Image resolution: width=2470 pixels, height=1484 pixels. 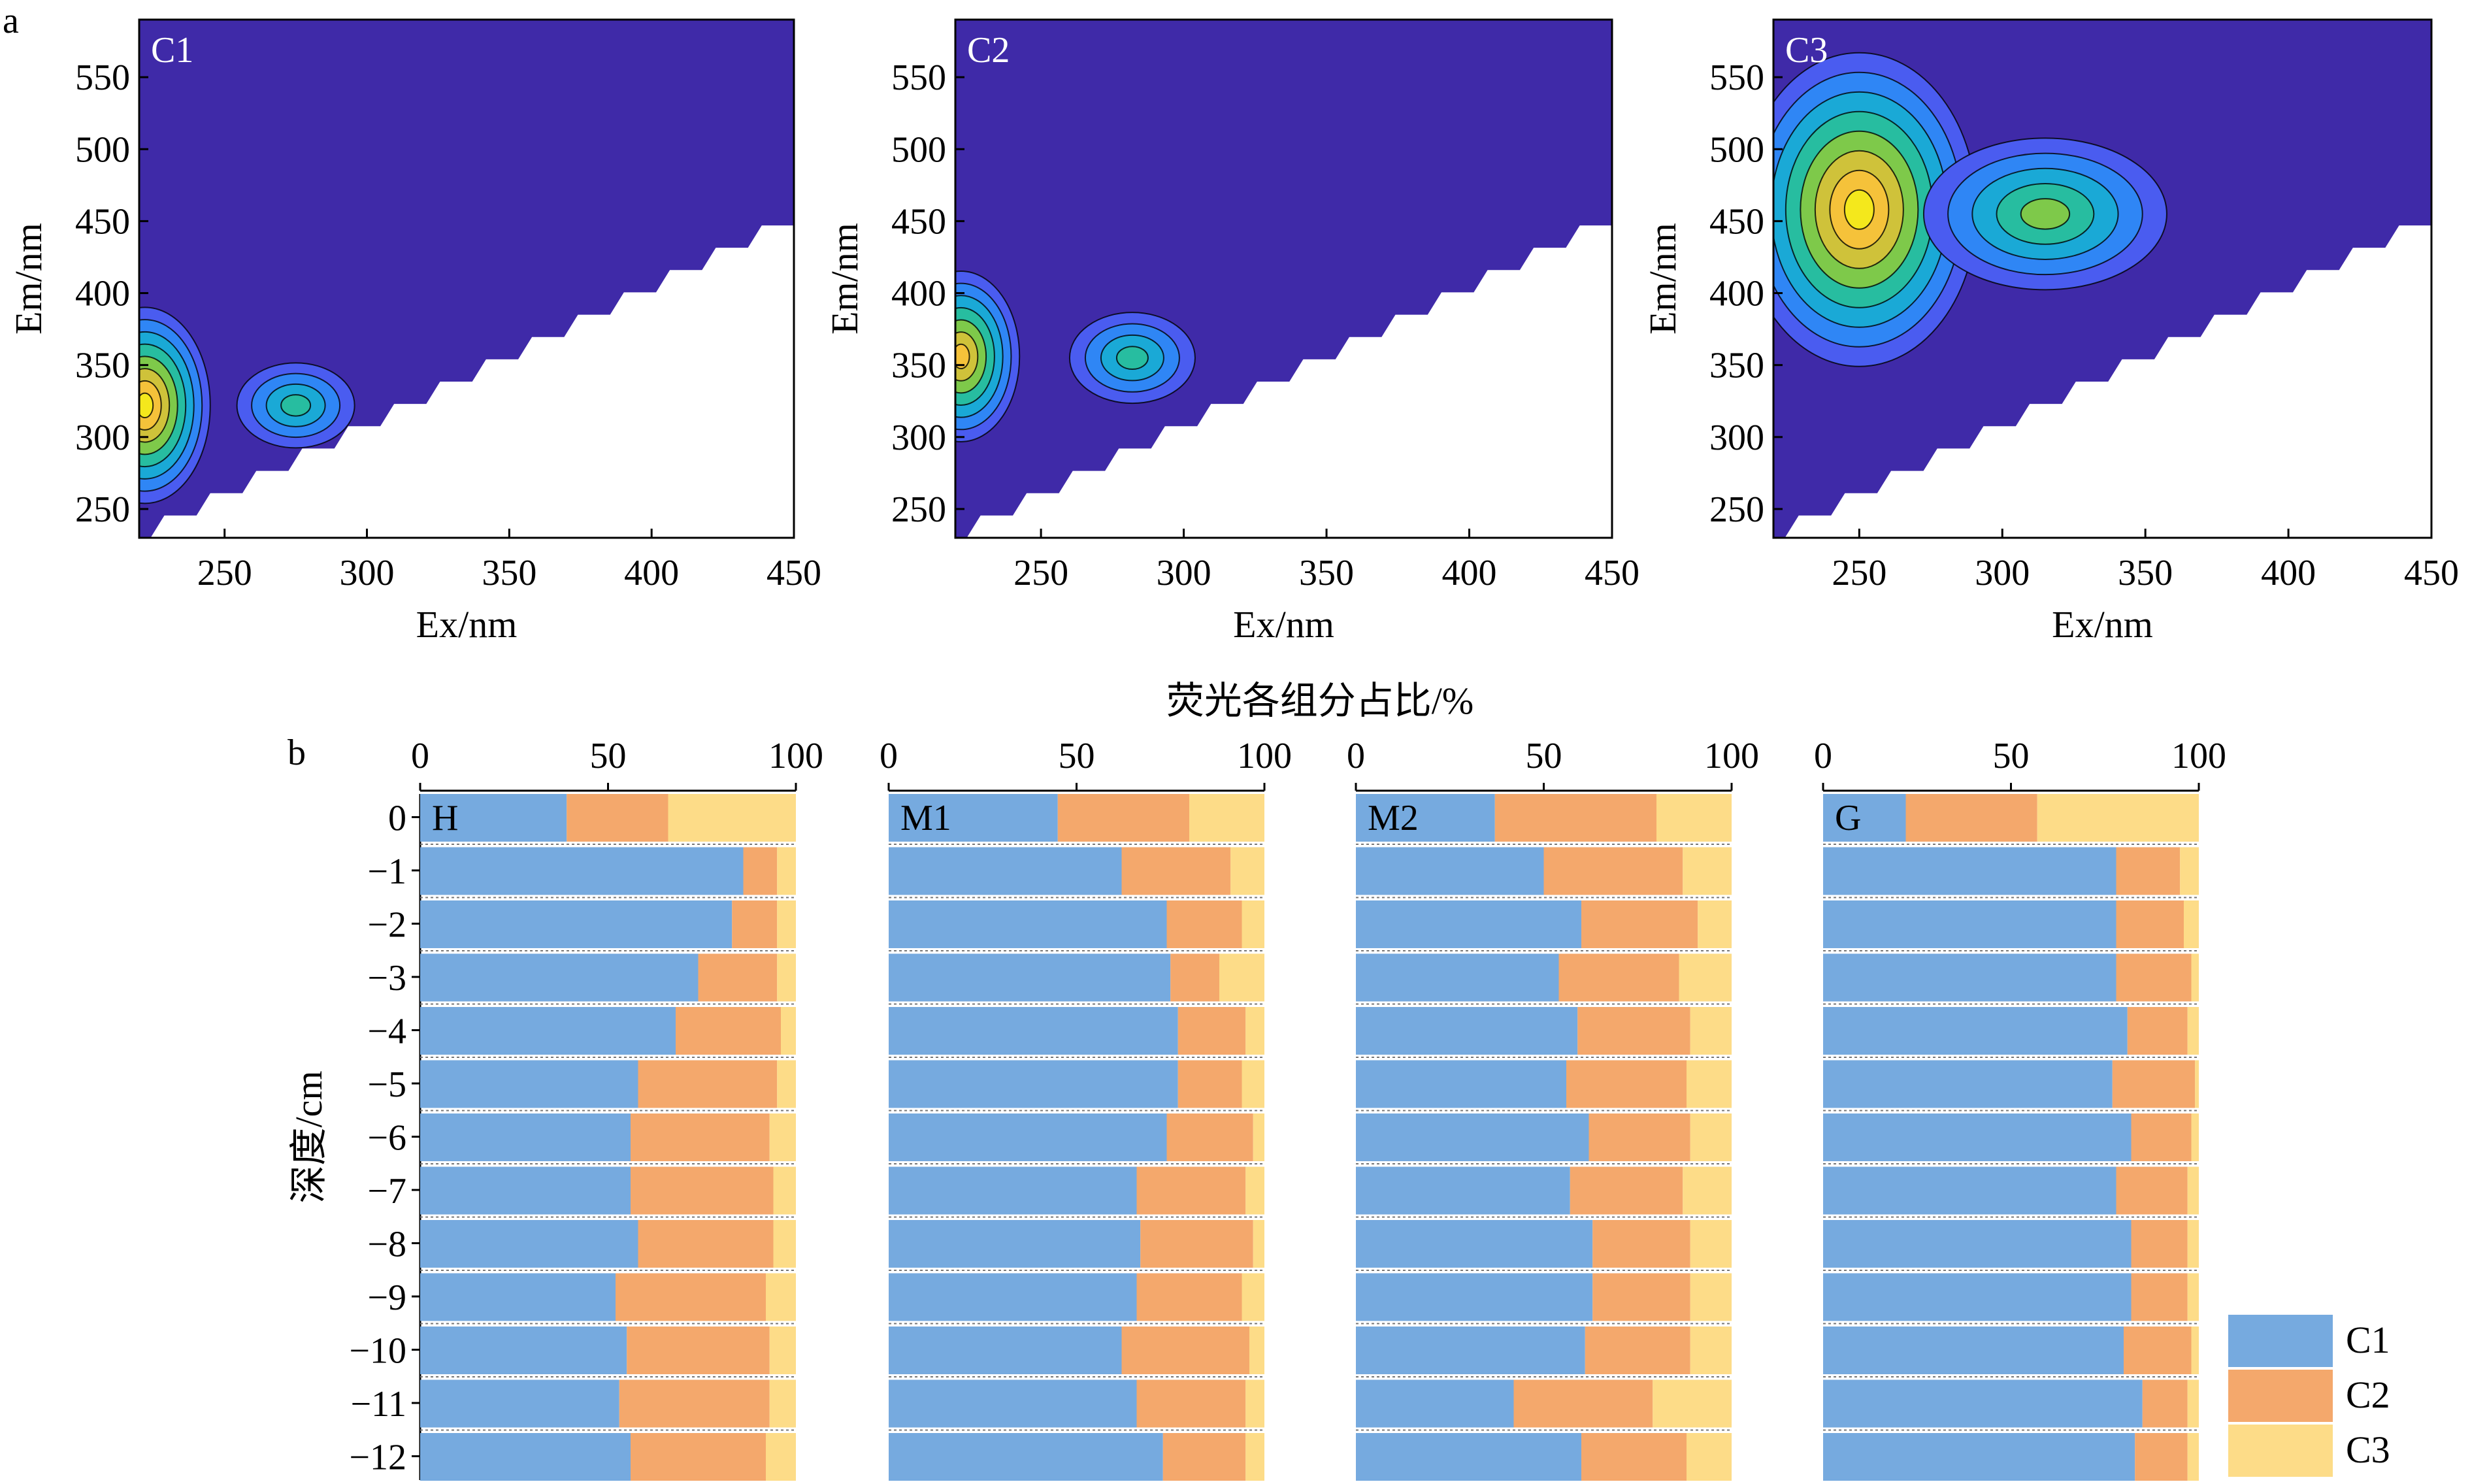 I want to click on site-label: G, so click(x=1848, y=818).